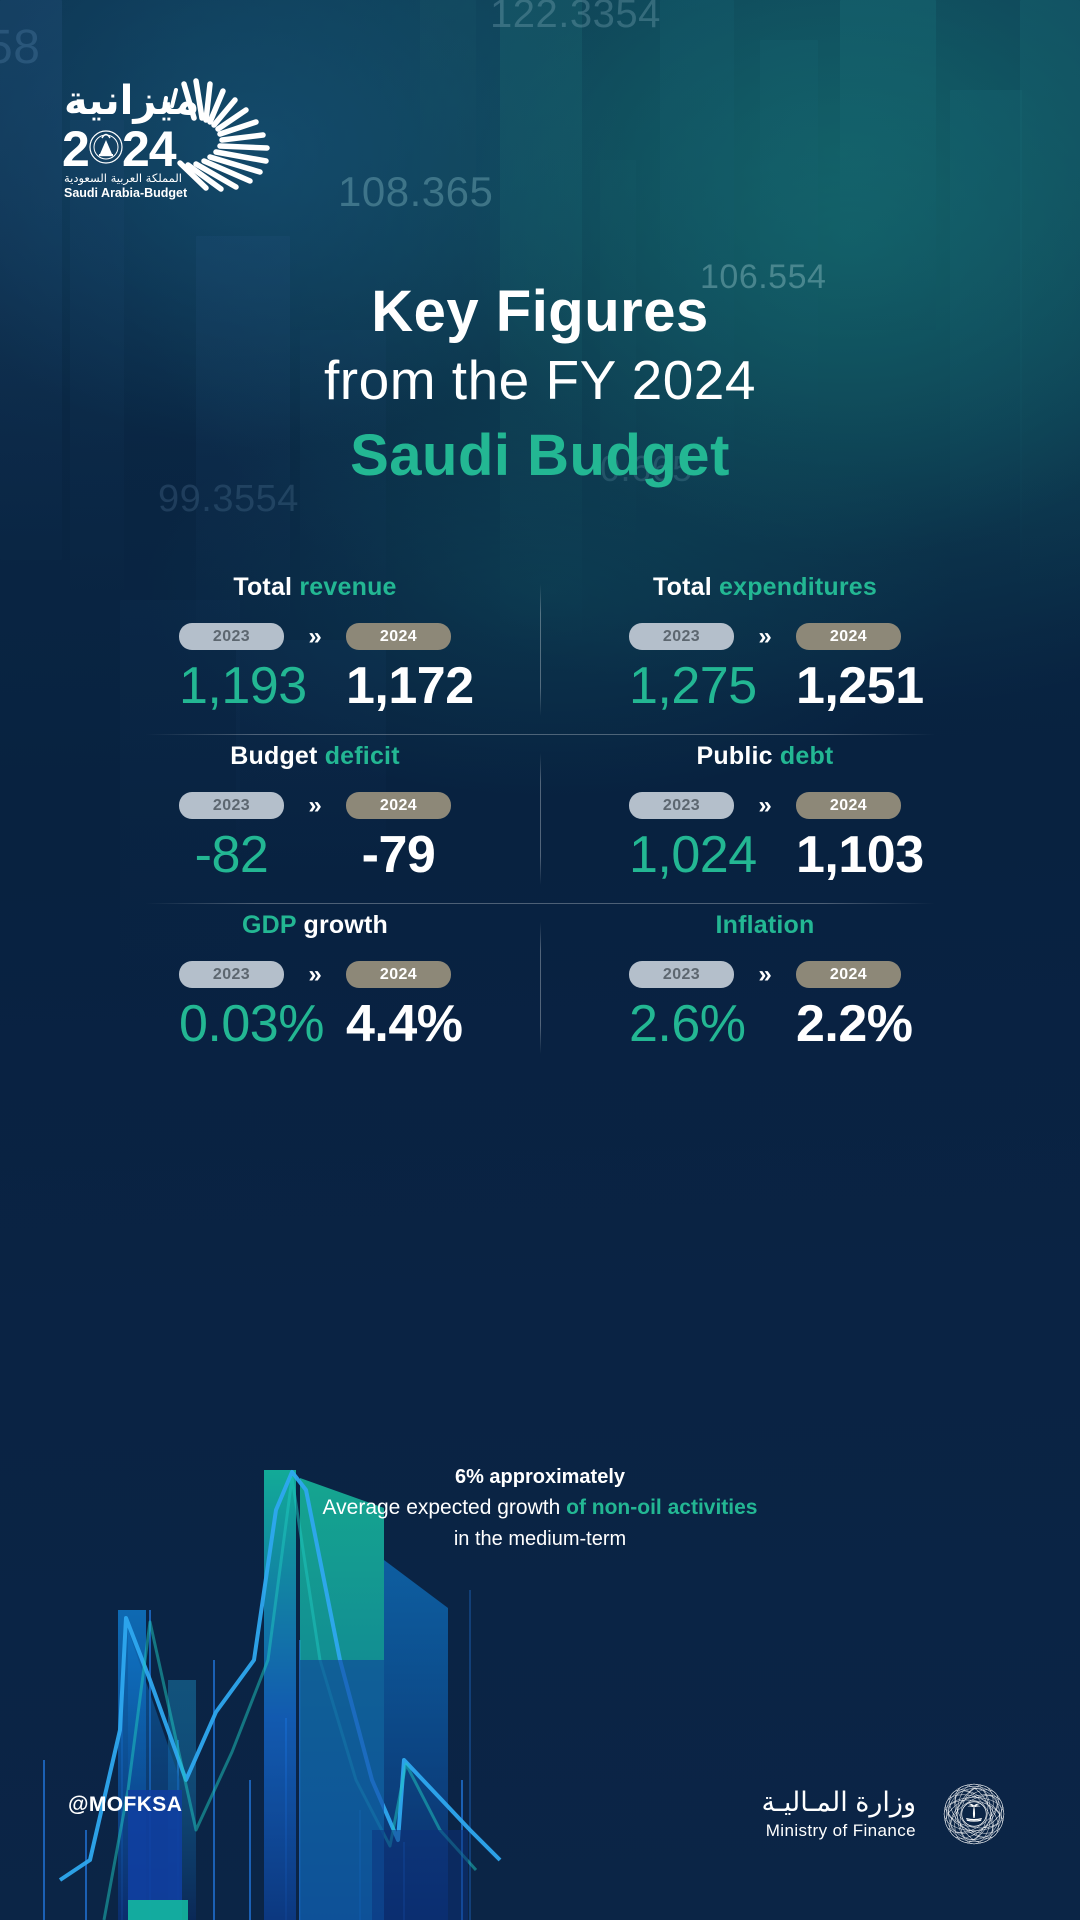 This screenshot has width=1080, height=1920. I want to click on ministry-name-arabic: وزارة المـاليـة, so click(838, 1802).